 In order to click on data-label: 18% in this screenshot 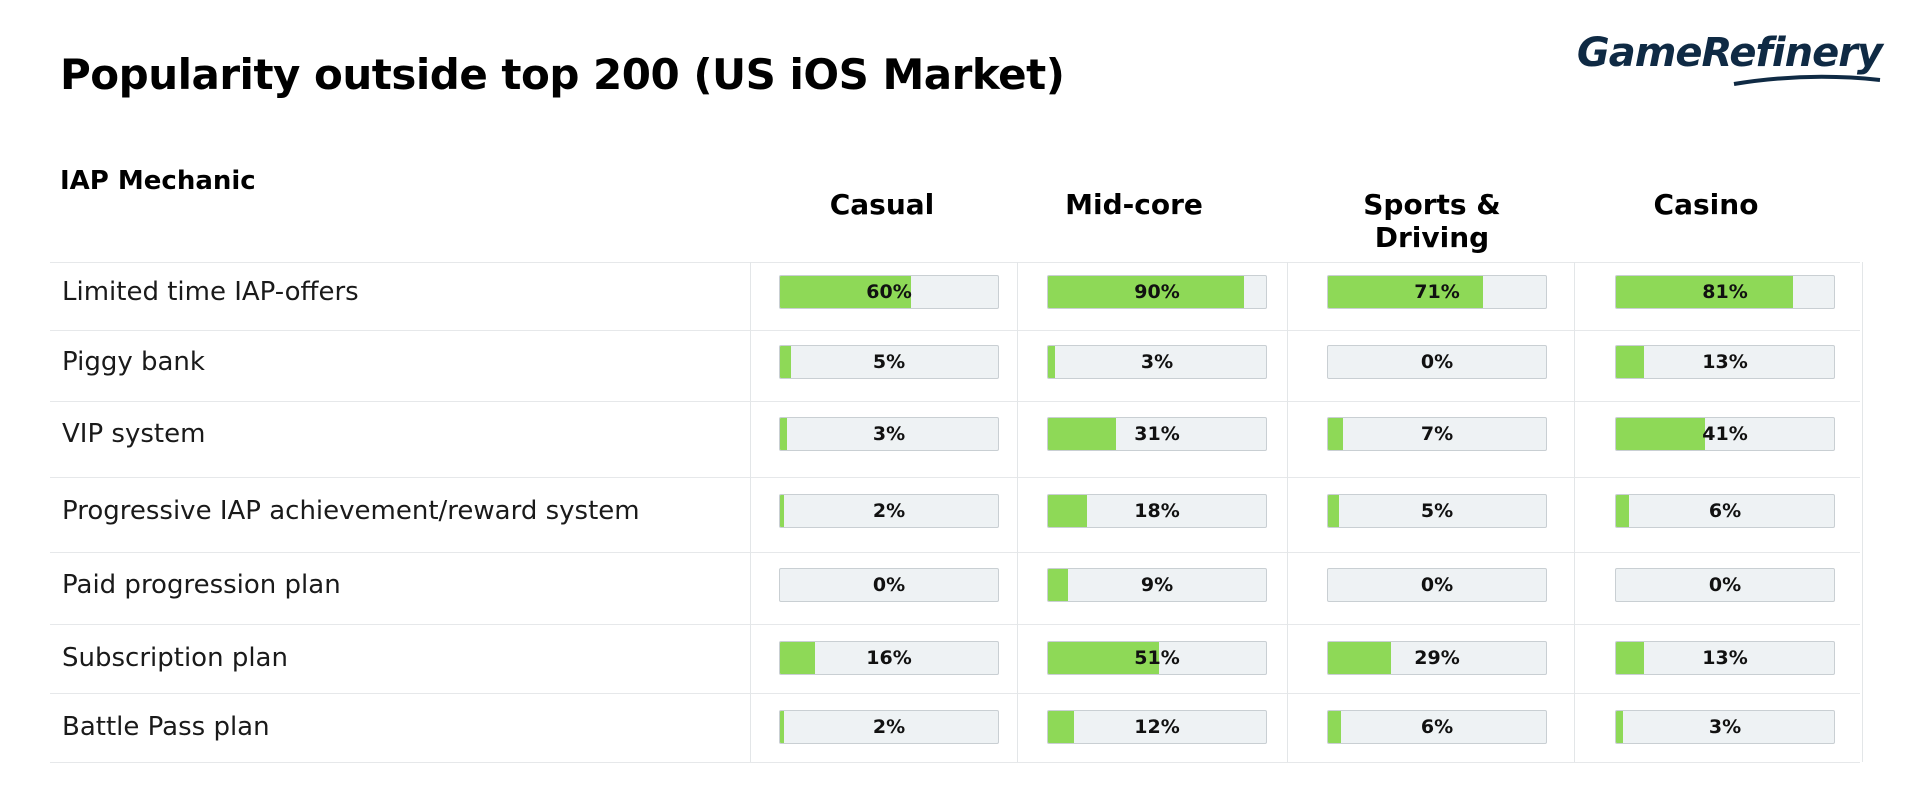, I will do `click(1157, 511)`.